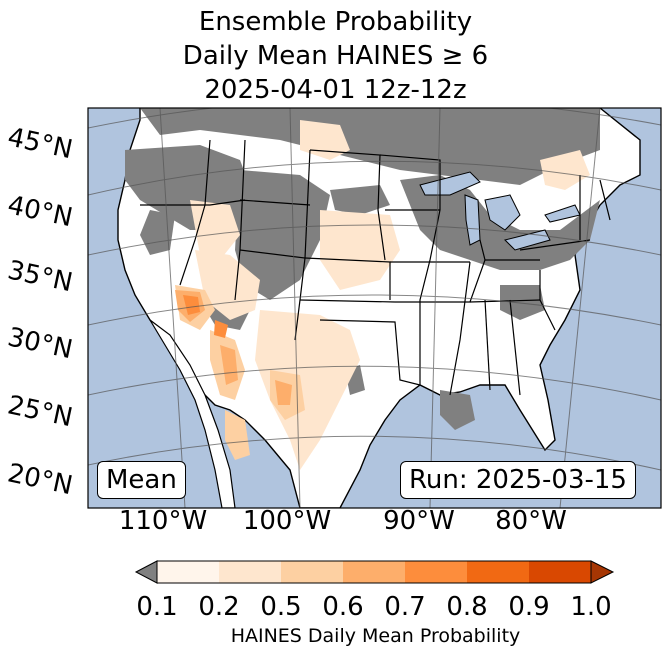 This screenshot has width=671, height=658. I want to click on colorbar-tick-0.7: 0.7, so click(405, 607).